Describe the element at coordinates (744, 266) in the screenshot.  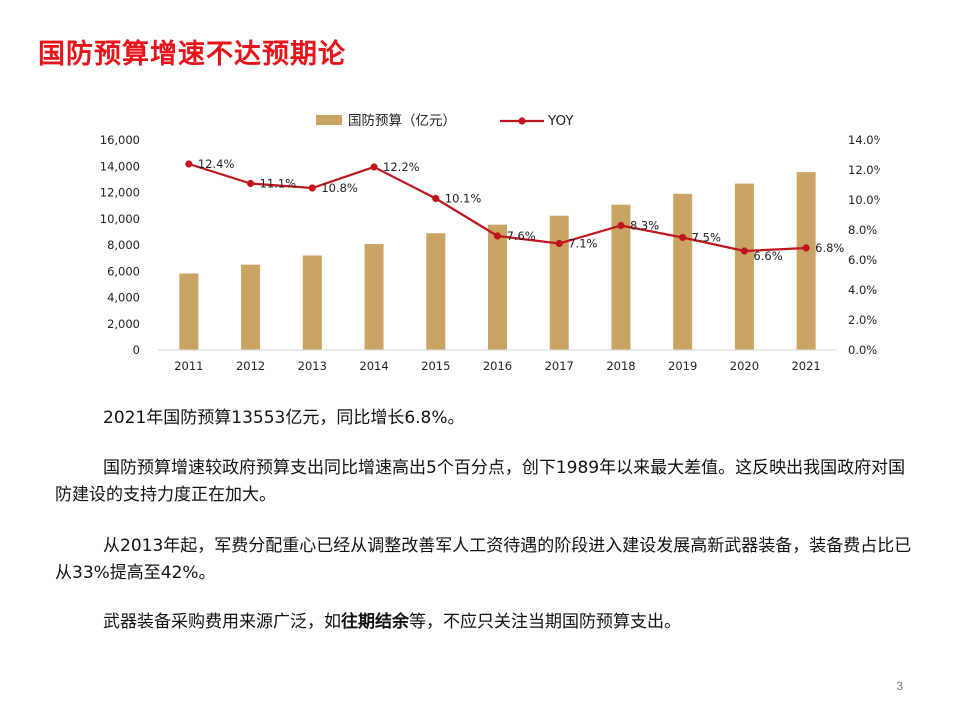
I see `bar-2020` at that location.